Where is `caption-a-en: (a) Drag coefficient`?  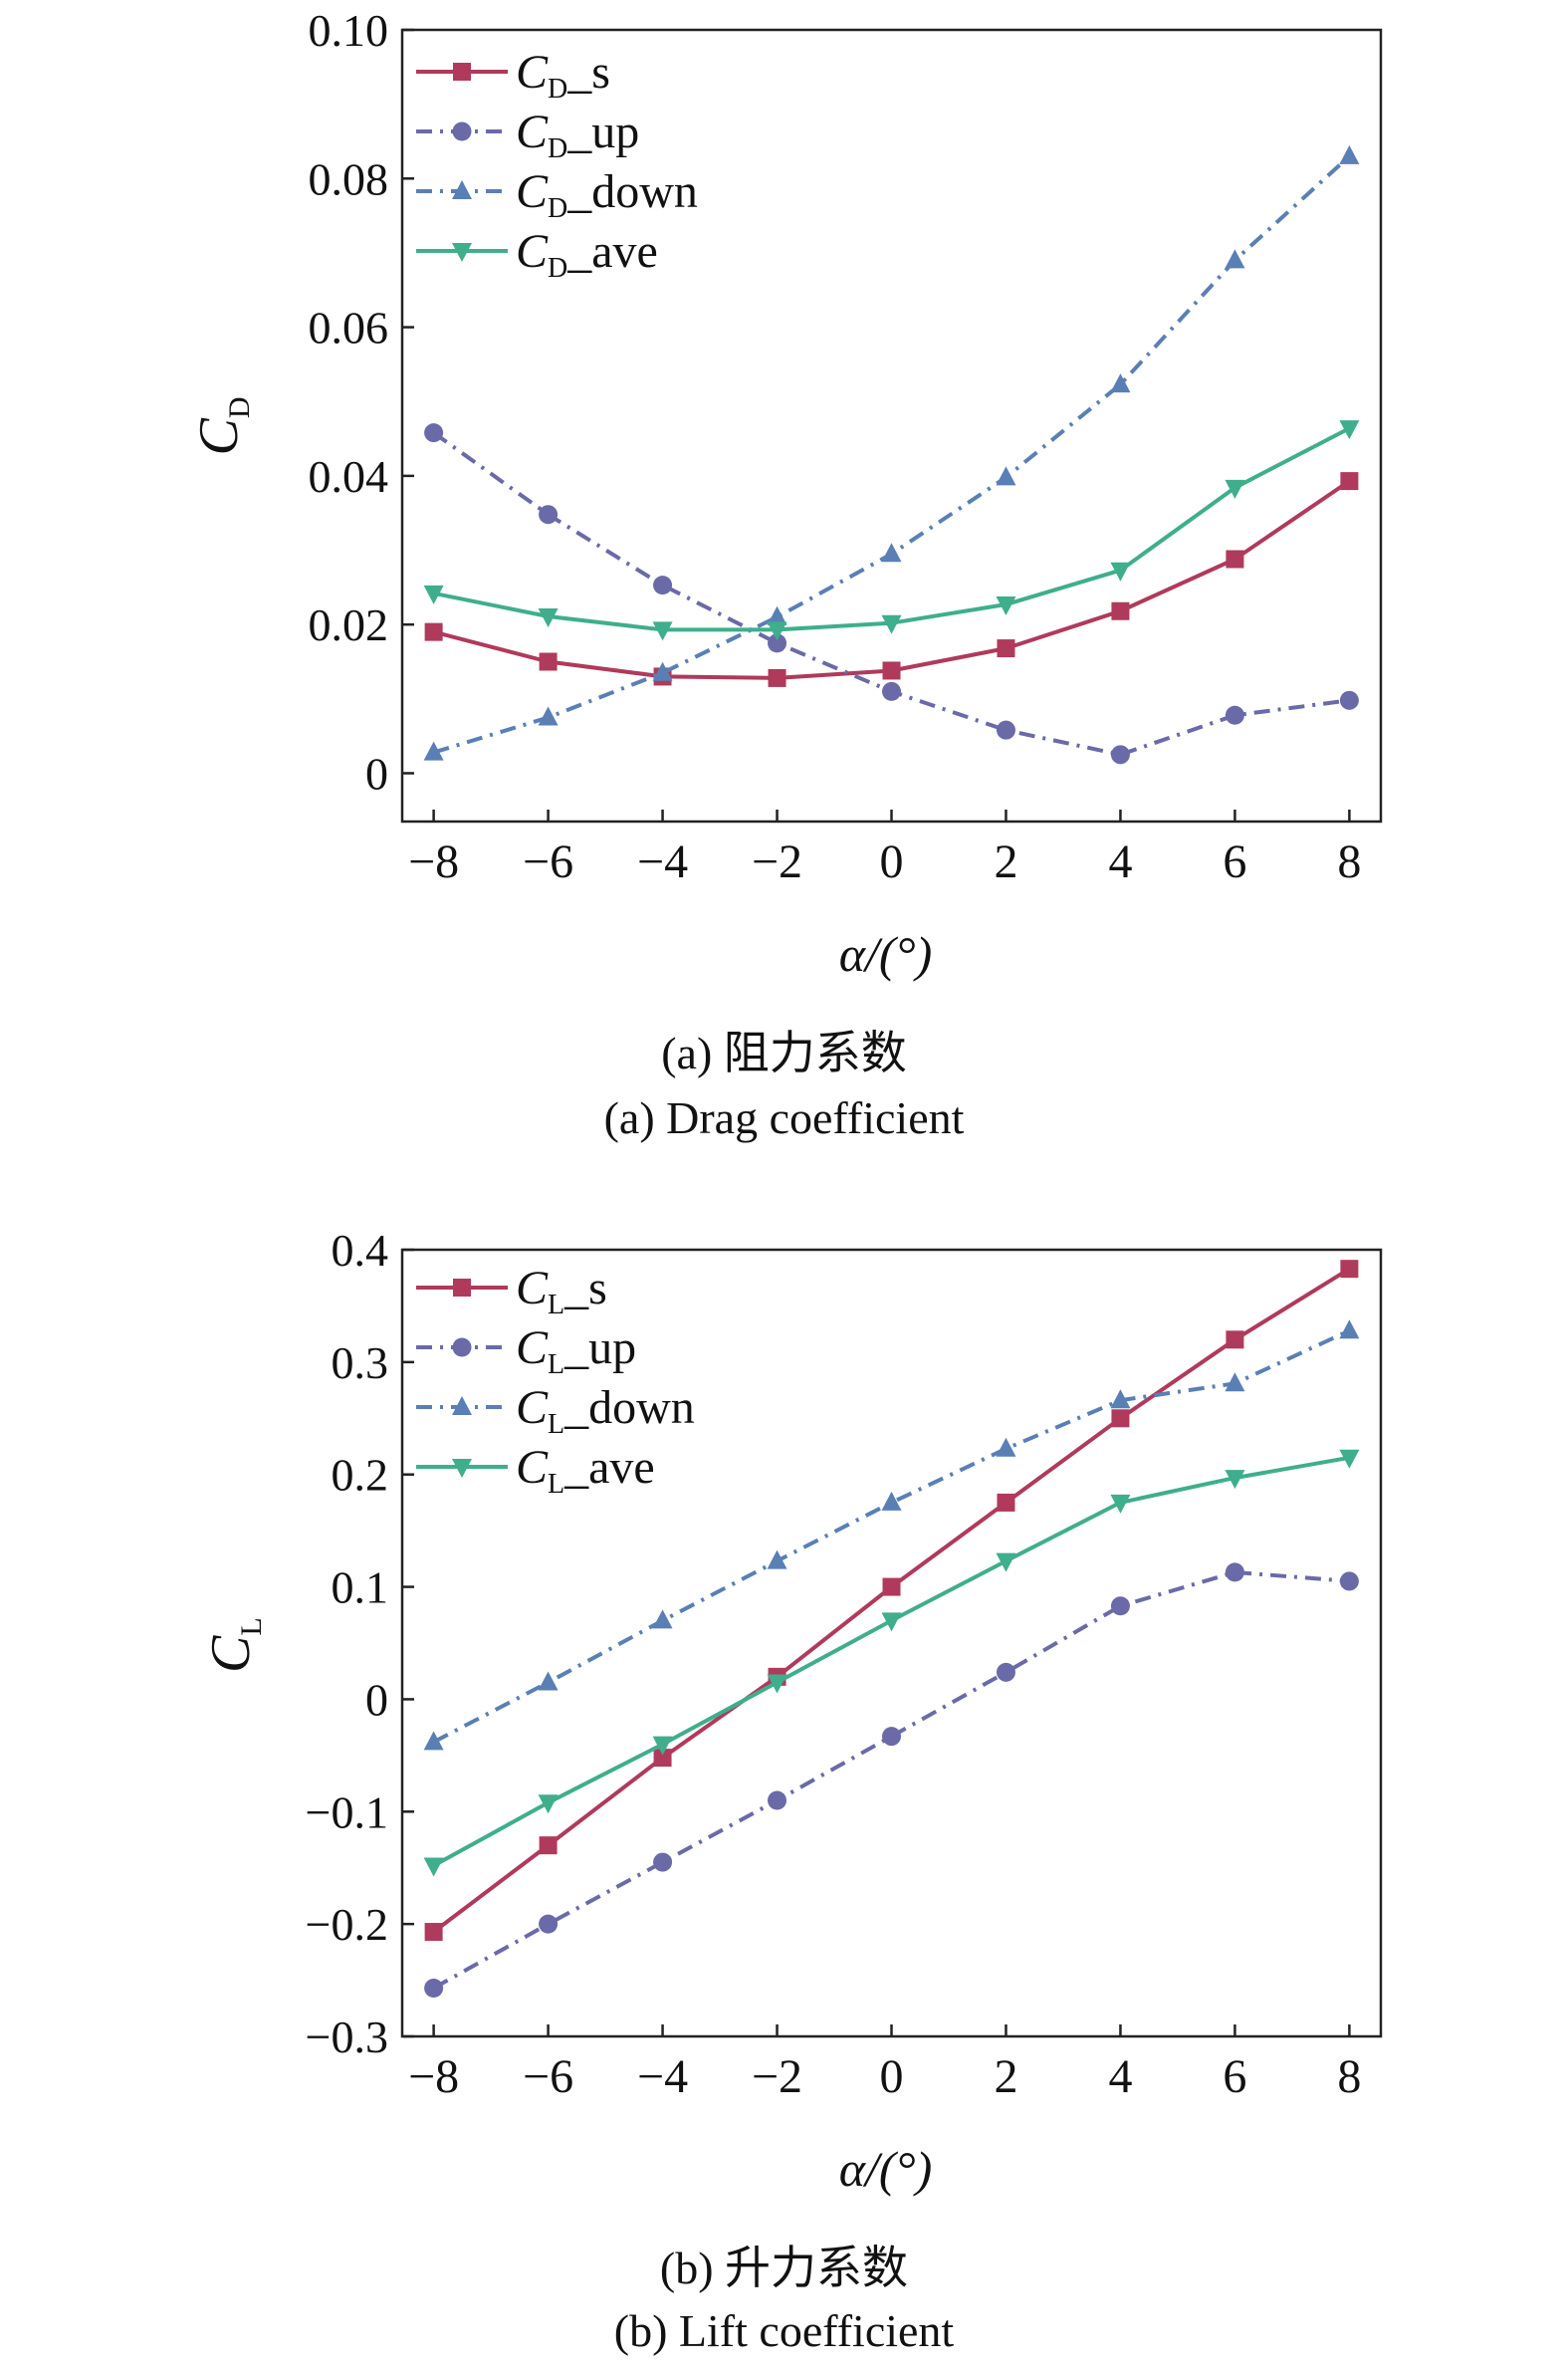
caption-a-en: (a) Drag coefficient is located at coordinates (784, 1117).